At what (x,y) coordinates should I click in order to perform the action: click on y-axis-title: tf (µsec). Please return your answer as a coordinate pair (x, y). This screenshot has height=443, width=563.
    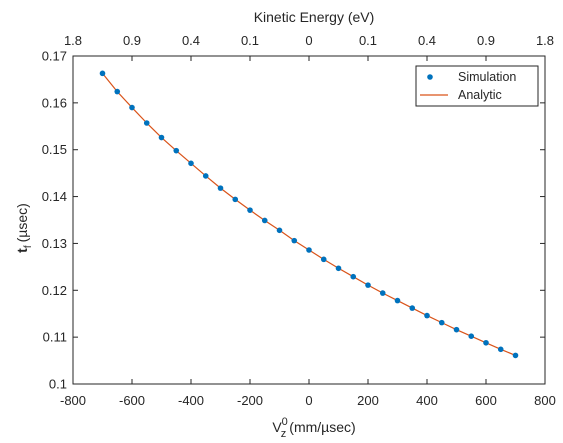
    Looking at the image, I should click on (24, 228).